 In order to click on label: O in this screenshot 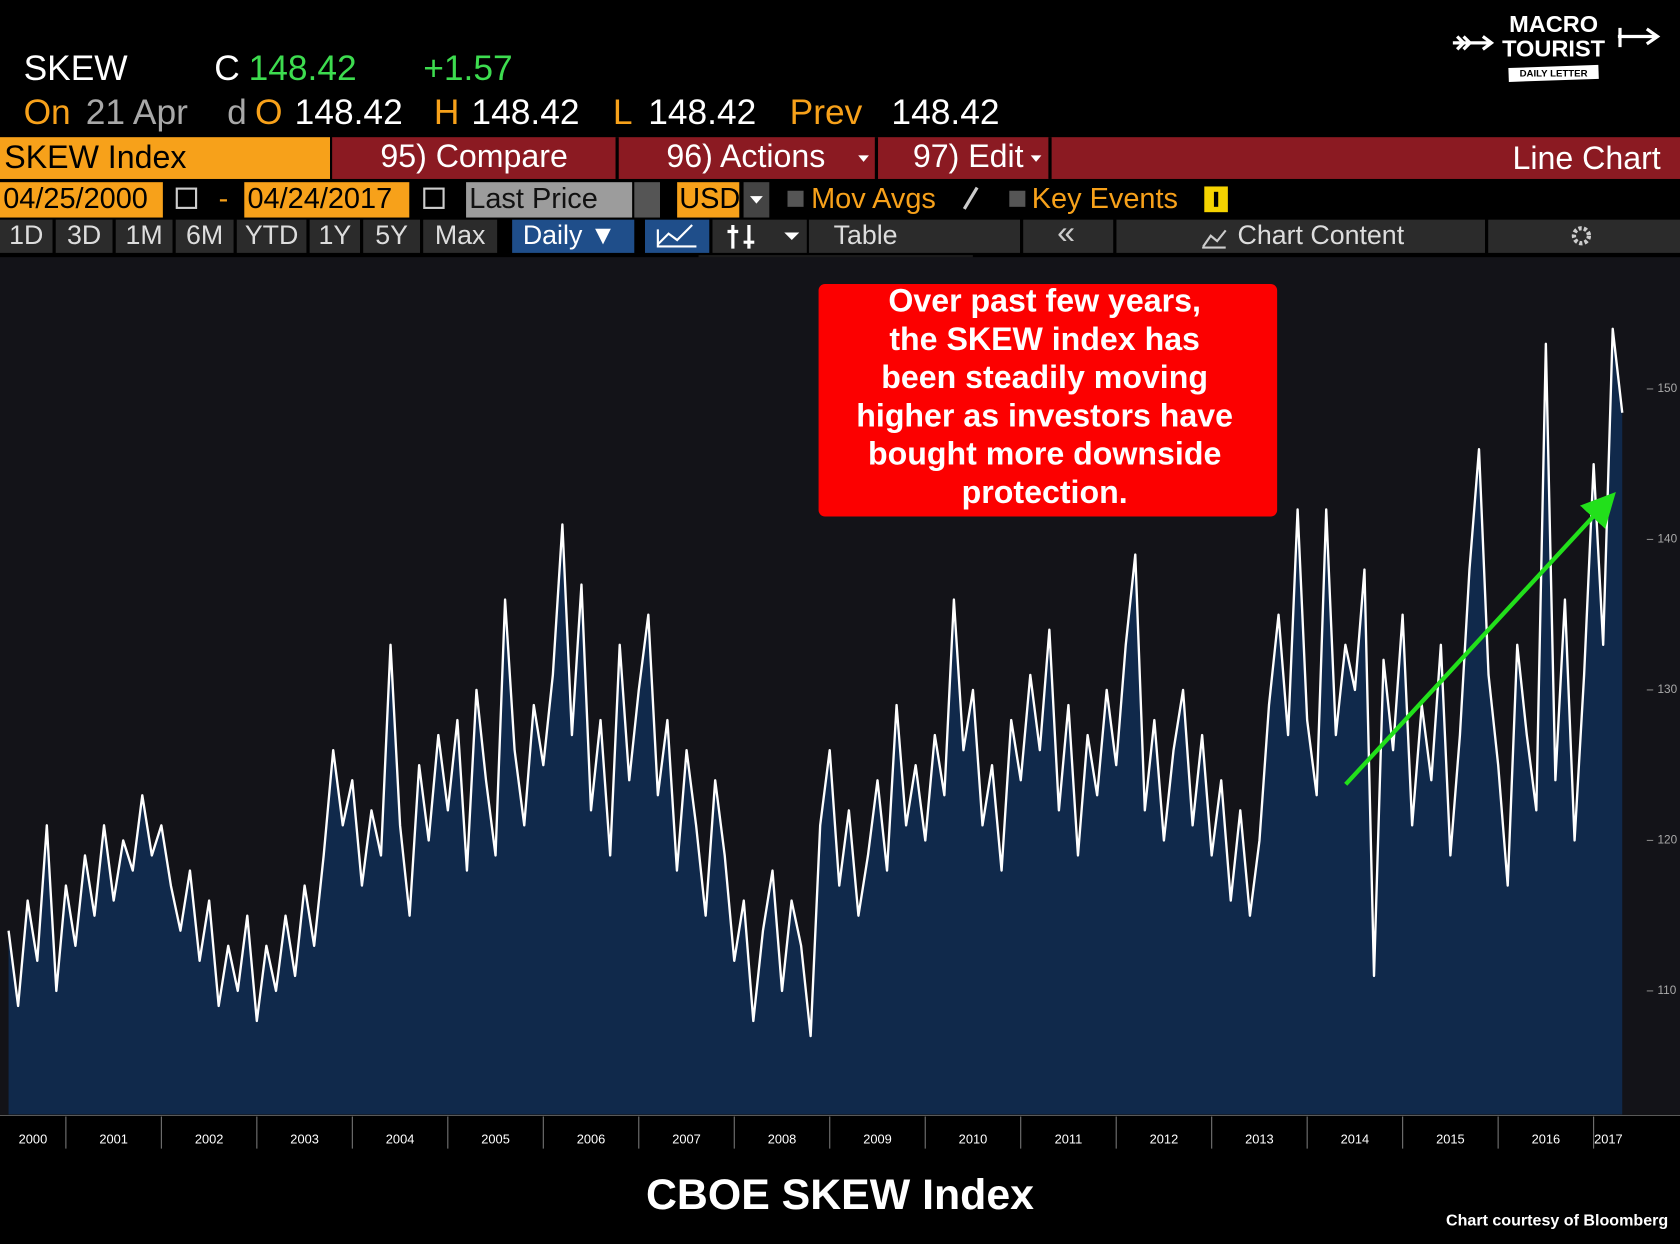, I will do `click(269, 112)`.